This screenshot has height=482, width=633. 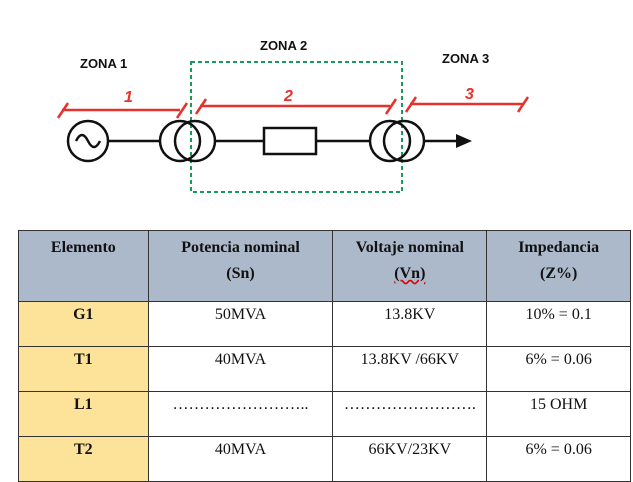 I want to click on table-row: L1 …………………….. ……………………. 15 OHM, so click(x=324, y=414).